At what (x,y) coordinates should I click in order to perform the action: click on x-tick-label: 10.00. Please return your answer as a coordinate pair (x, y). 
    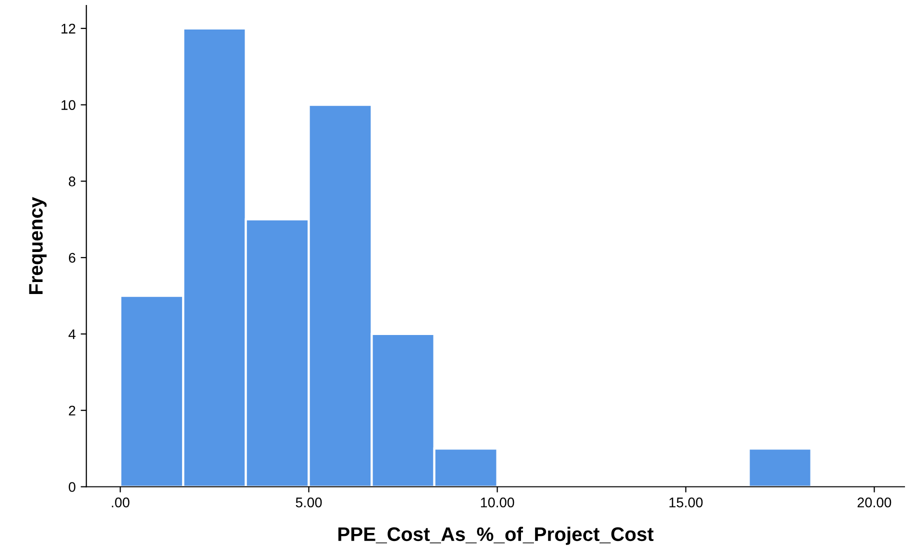
    Looking at the image, I should click on (497, 503).